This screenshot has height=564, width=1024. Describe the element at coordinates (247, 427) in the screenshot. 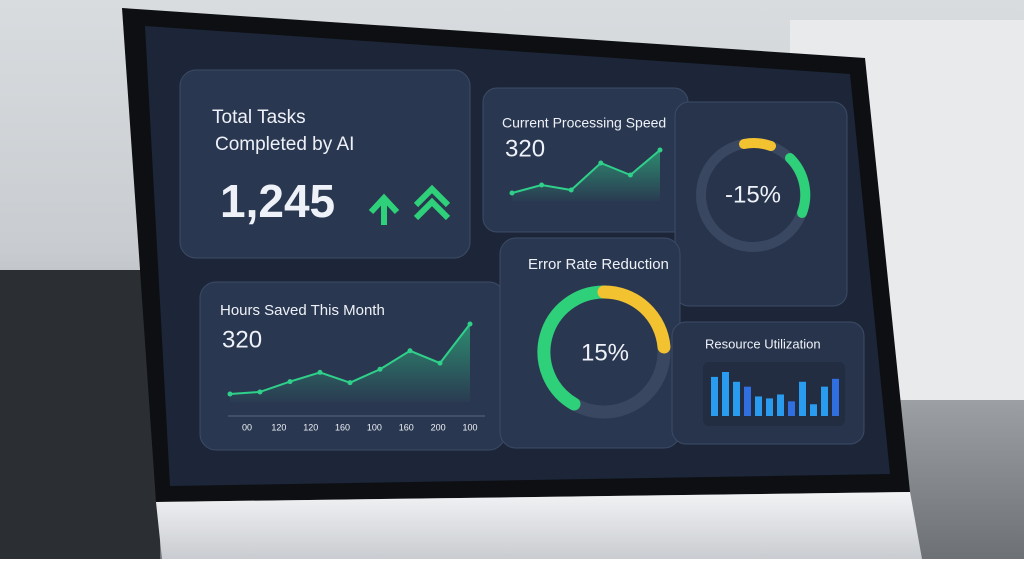

I see `x-tick-label: 00` at that location.